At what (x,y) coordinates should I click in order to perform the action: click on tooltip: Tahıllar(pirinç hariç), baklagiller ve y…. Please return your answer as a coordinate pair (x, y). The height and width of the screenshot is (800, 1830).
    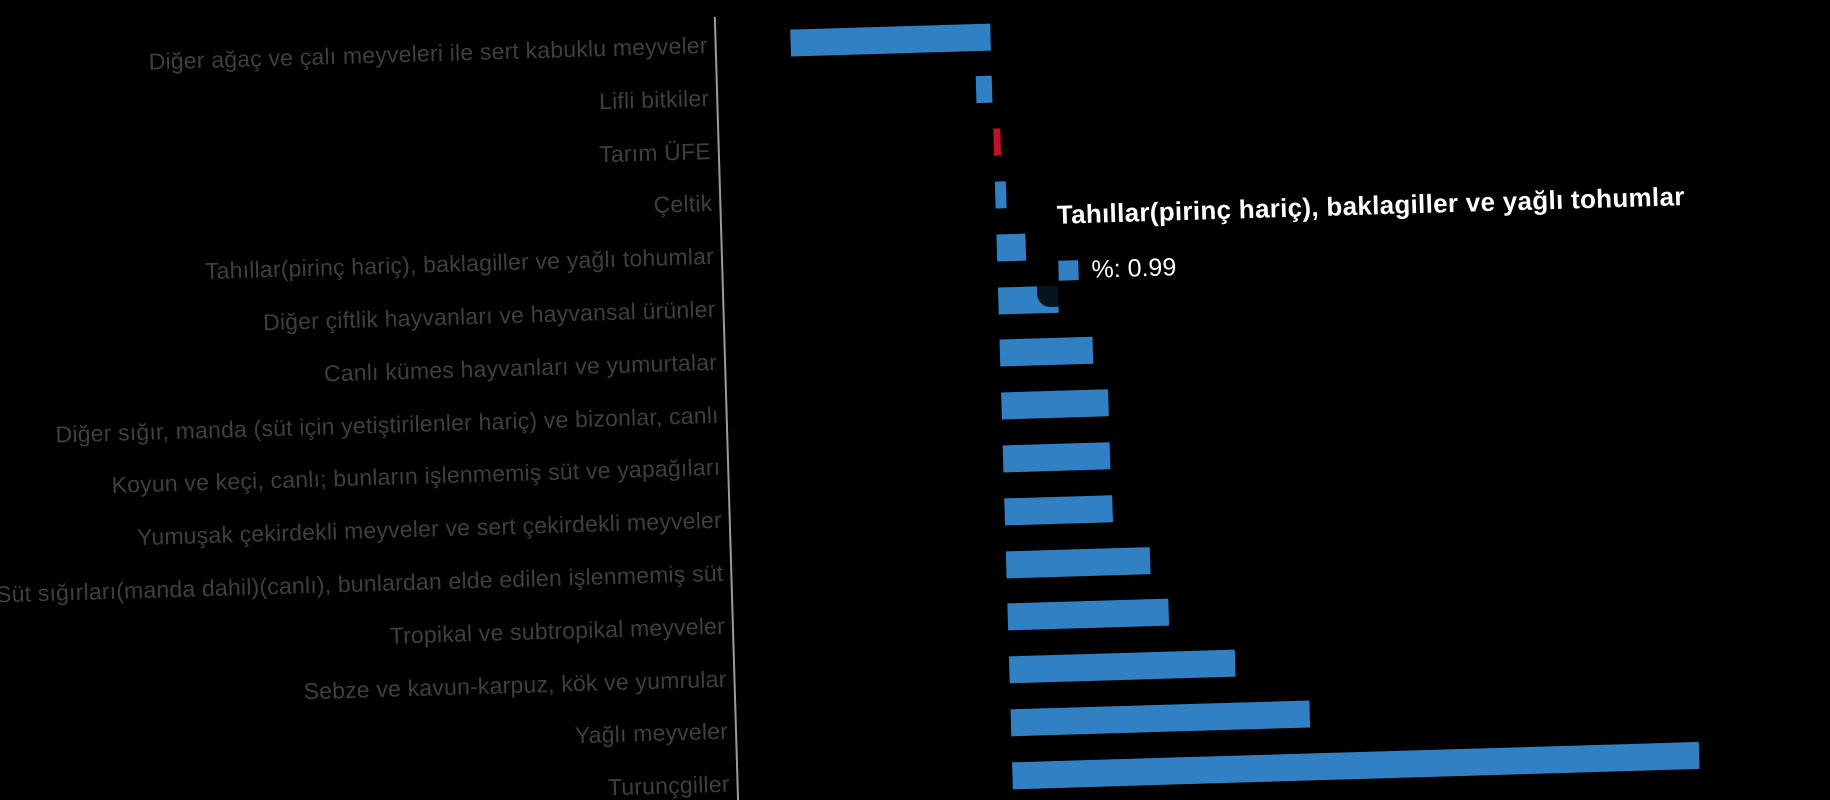
    Looking at the image, I should click on (1373, 235).